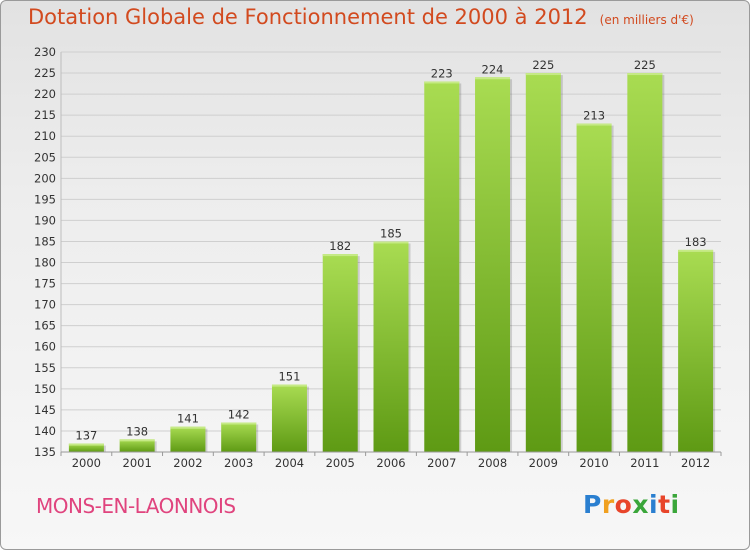 Image resolution: width=750 pixels, height=550 pixels. I want to click on y-tick-label: 185, so click(45, 241).